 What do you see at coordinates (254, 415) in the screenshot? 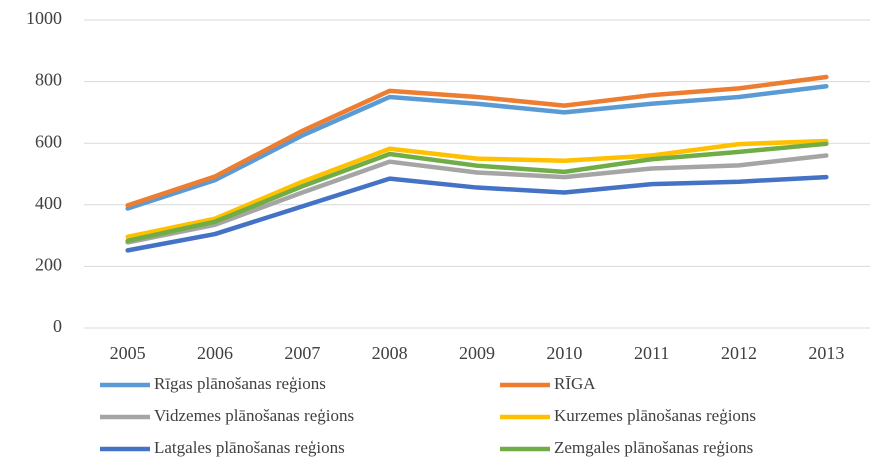
I see `legend-label: Vidzemes plānošanas reģions` at bounding box center [254, 415].